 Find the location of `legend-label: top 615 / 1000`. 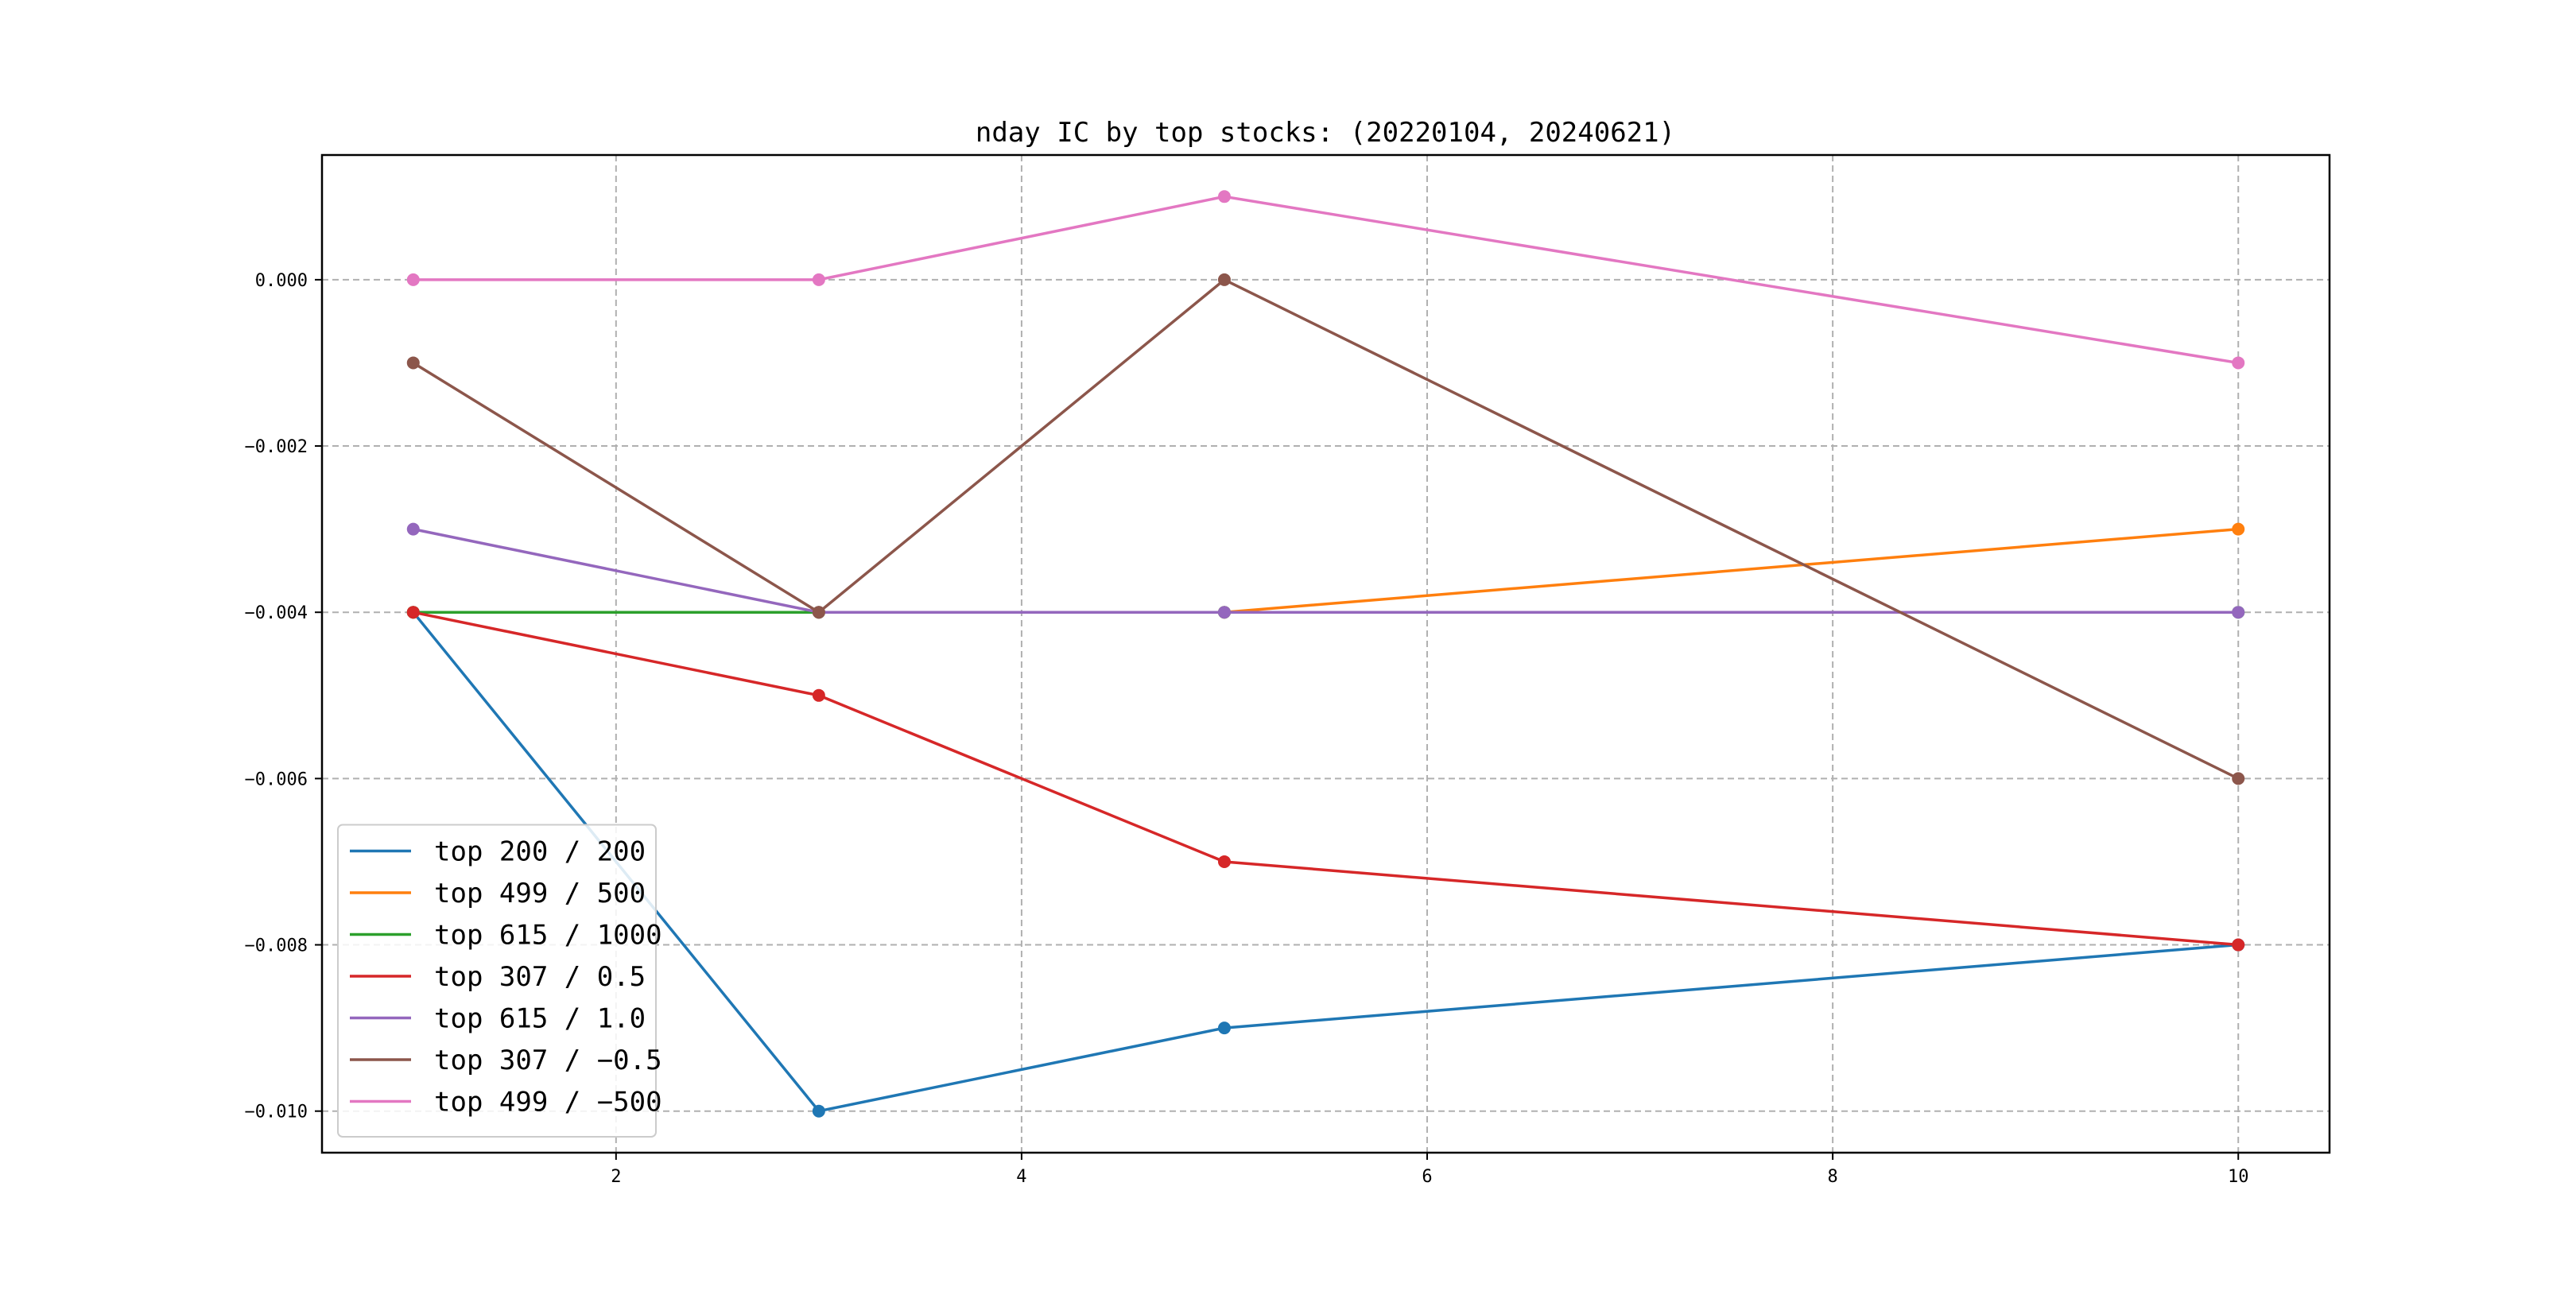

legend-label: top 615 / 1000 is located at coordinates (548, 936).